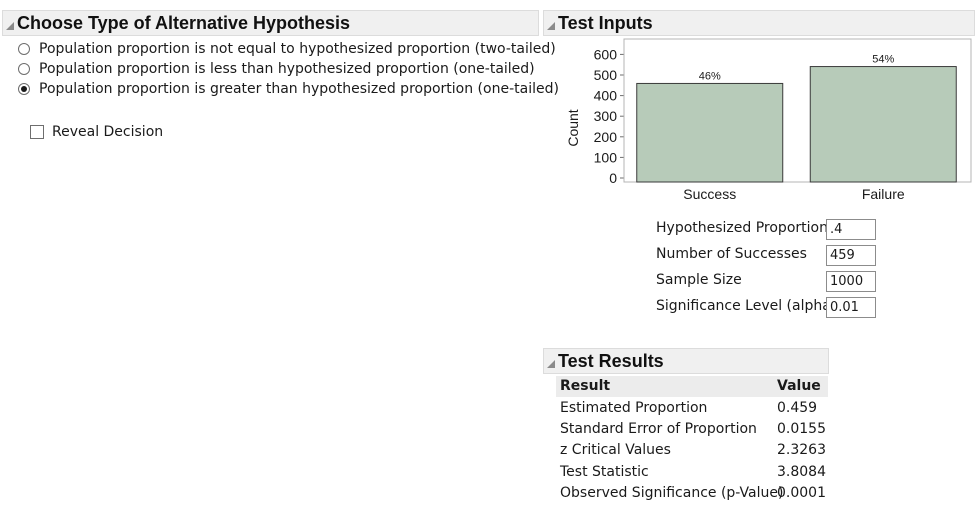 The height and width of the screenshot is (512, 979). Describe the element at coordinates (692, 386) in the screenshot. I see `results-header-row: Result Value` at that location.